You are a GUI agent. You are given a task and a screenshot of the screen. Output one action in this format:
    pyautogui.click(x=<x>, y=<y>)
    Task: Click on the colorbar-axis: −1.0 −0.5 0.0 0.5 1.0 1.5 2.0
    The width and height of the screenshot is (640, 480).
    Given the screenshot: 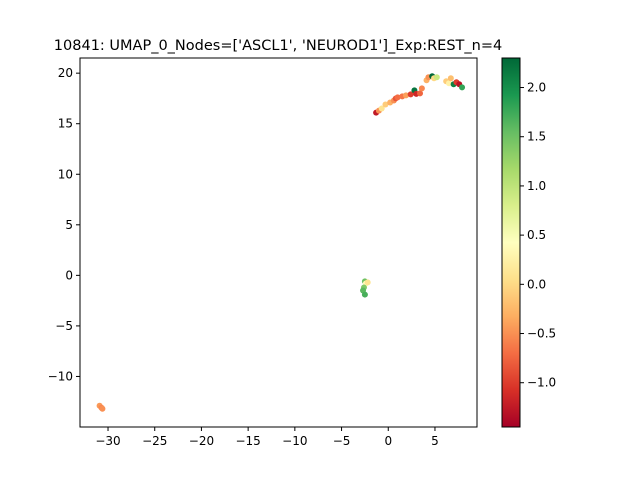 What is the action you would take?
    pyautogui.click(x=538, y=235)
    